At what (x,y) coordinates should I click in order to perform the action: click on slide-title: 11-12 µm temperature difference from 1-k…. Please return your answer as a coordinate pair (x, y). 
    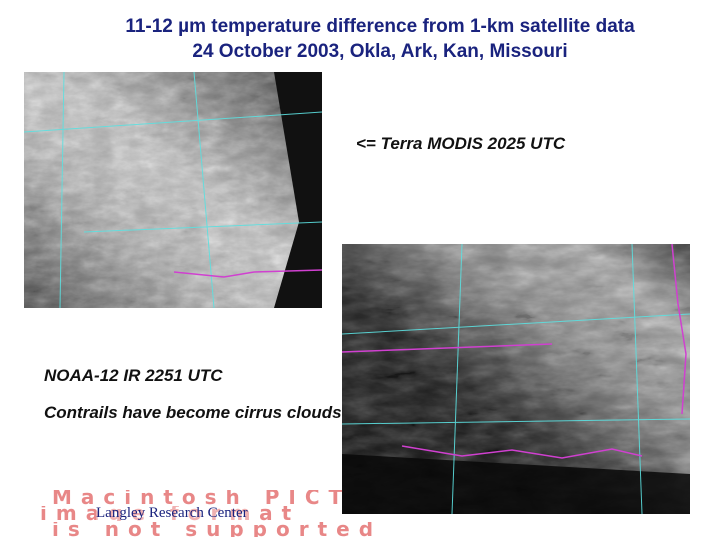
    Looking at the image, I should click on (360, 39).